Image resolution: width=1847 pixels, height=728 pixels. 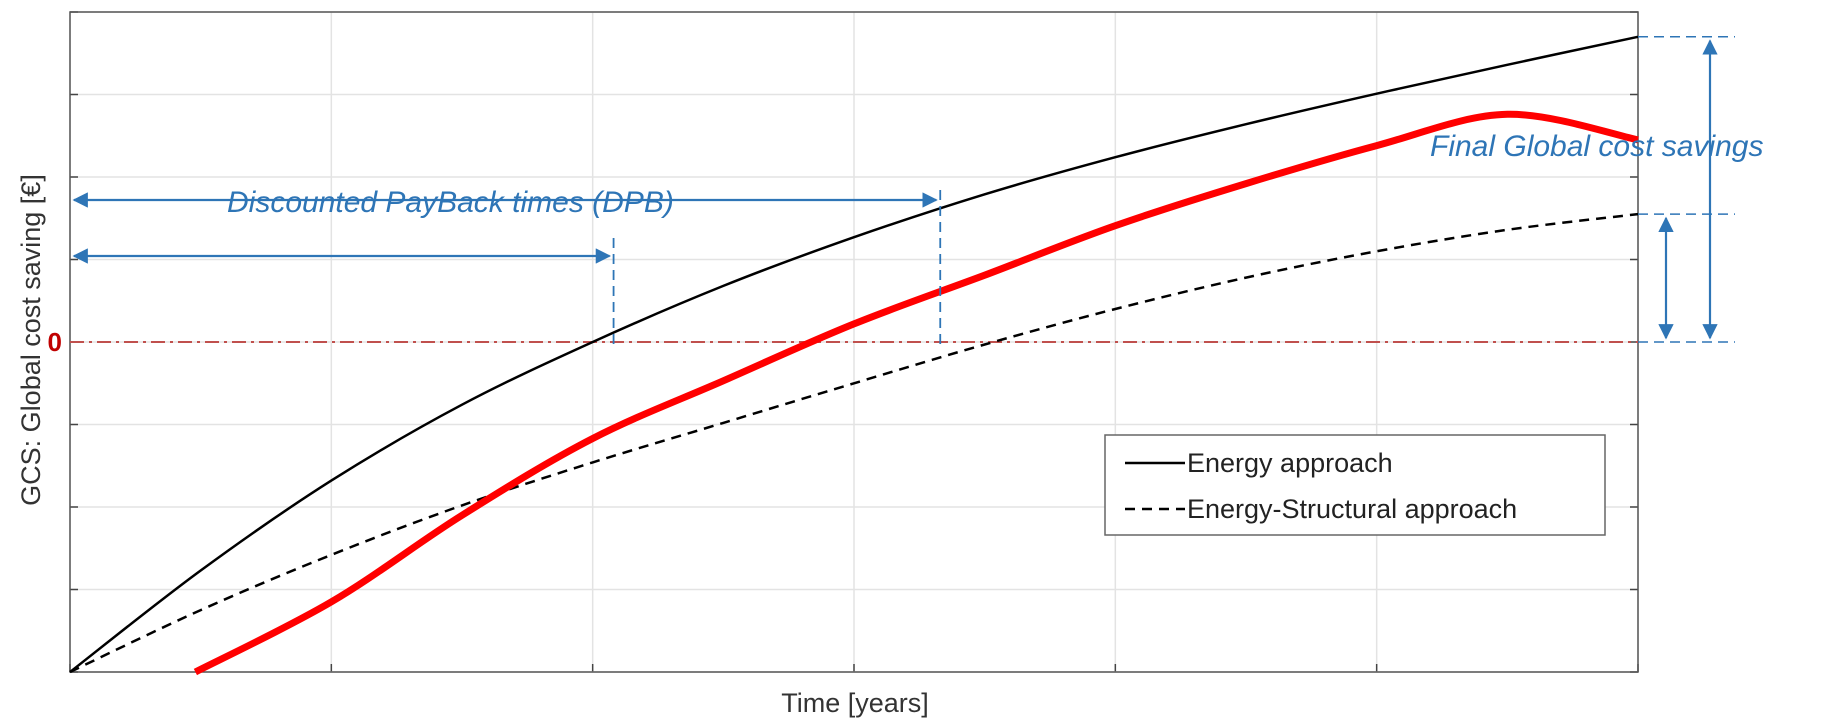 What do you see at coordinates (1290, 463) in the screenshot?
I see `legend-label-energy-approach: Energy approach` at bounding box center [1290, 463].